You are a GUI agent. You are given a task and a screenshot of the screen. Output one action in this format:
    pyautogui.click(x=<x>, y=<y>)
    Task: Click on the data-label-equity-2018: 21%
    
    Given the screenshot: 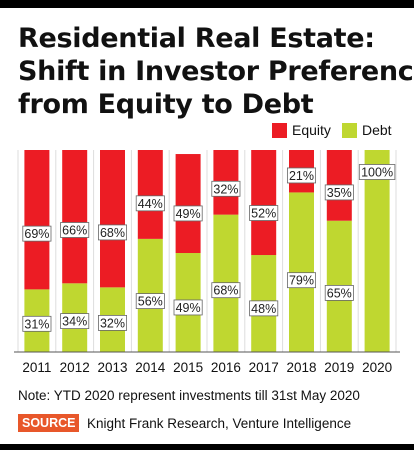 What is the action you would take?
    pyautogui.click(x=301, y=176)
    